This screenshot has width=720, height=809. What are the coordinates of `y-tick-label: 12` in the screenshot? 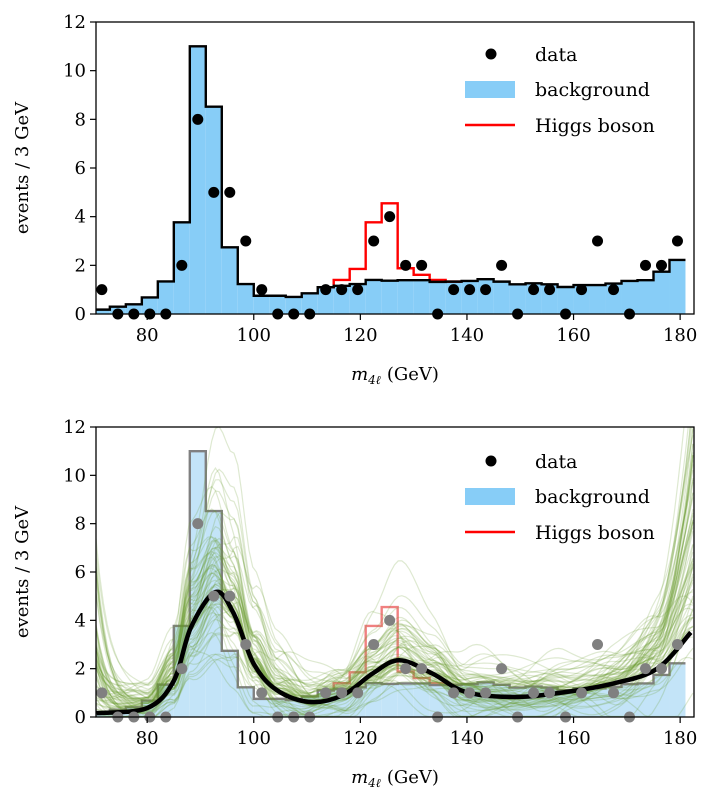 It's located at (74, 427).